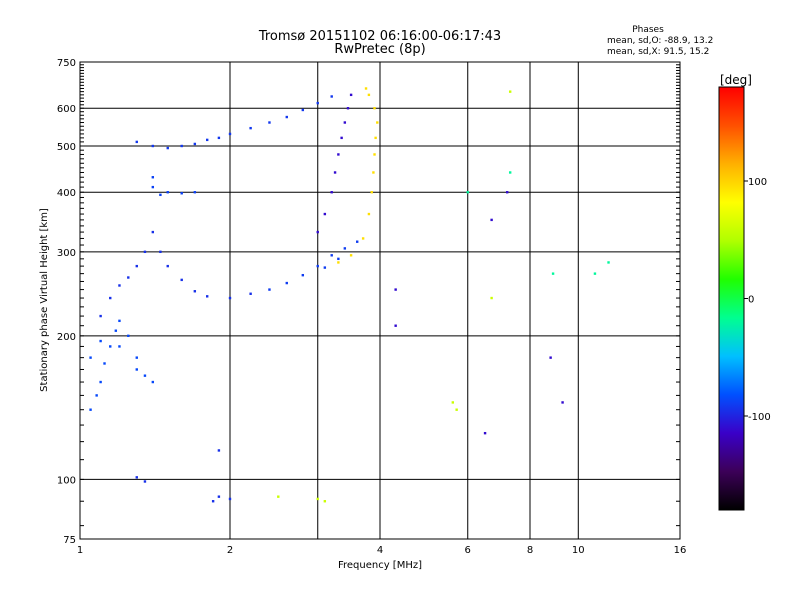  I want to click on x-tick-label: 1, so click(80, 550).